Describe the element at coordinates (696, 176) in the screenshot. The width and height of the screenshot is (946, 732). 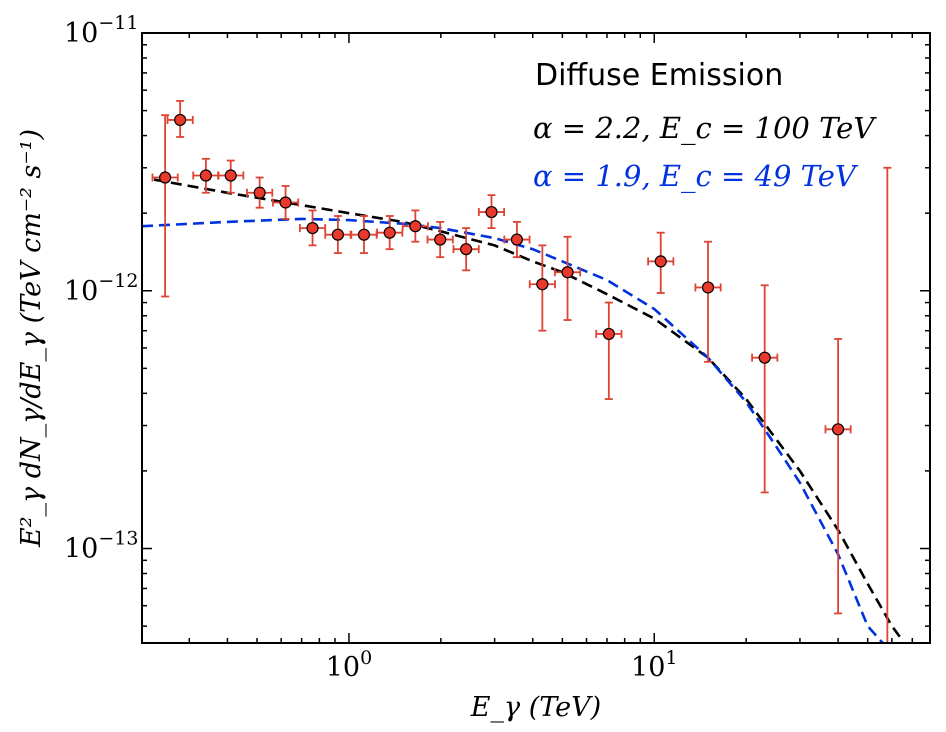
I see `legend-entry-blue: α = 1.9, E_c = 49 TeV` at that location.